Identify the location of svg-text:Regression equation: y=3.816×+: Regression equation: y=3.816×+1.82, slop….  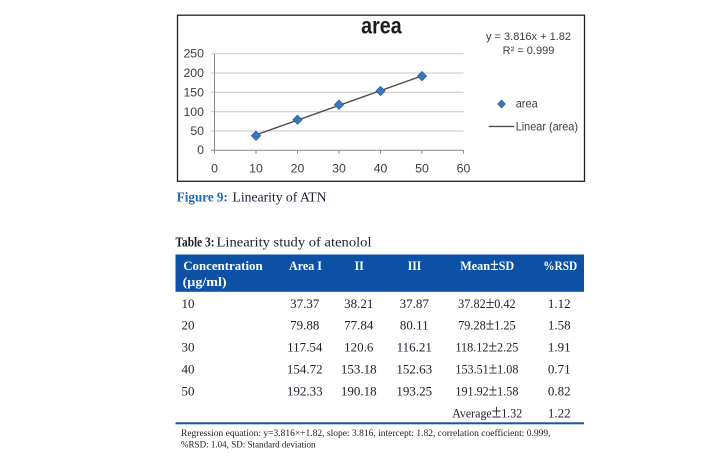
(366, 433).